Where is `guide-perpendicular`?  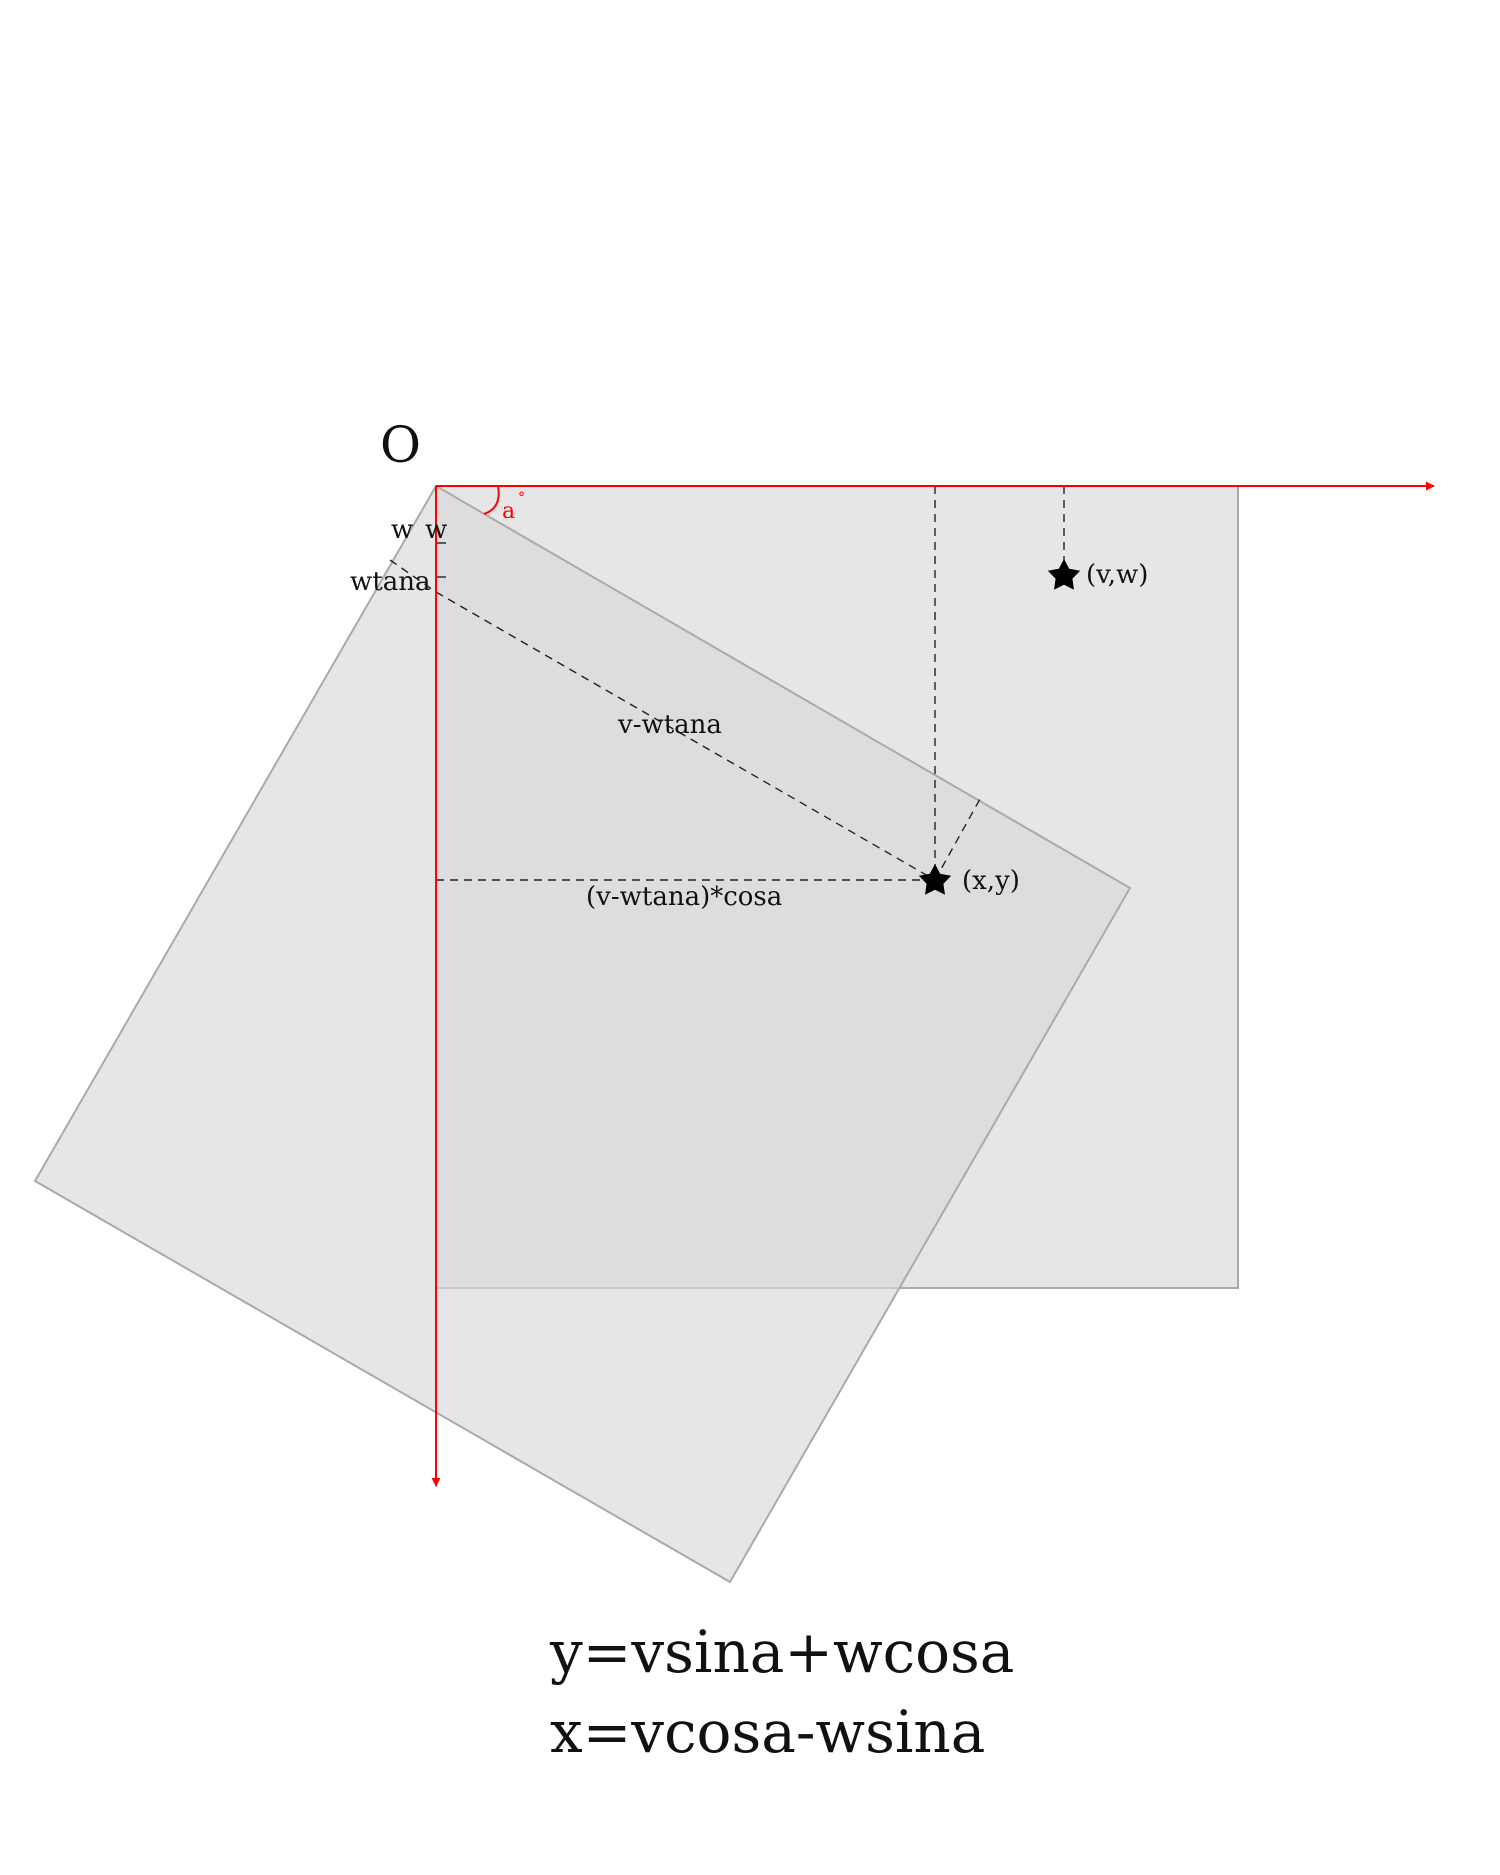 guide-perpendicular is located at coordinates (957, 839).